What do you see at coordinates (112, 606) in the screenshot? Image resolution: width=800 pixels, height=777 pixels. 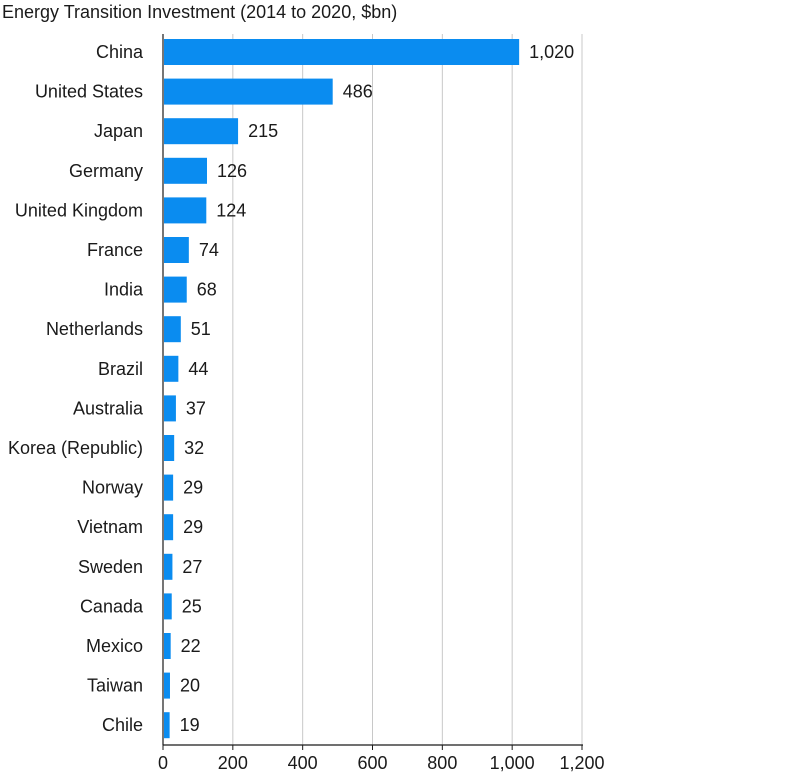 I see `category-label: Canada` at bounding box center [112, 606].